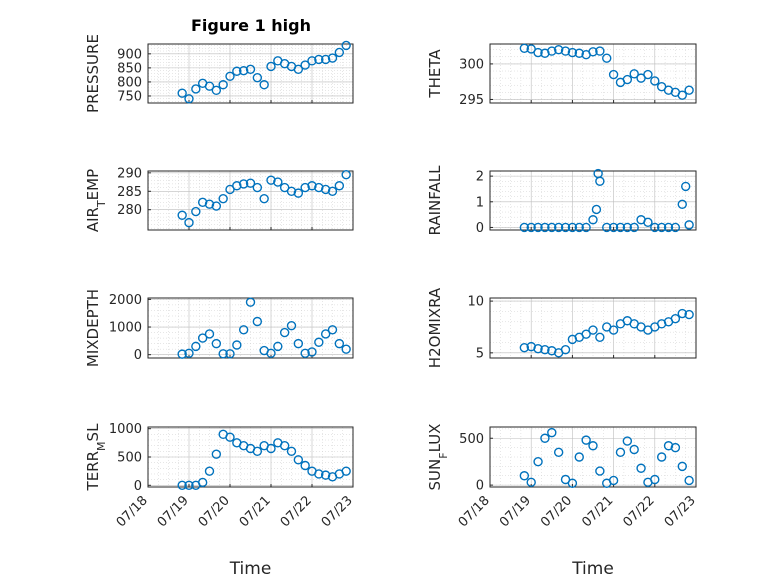 The height and width of the screenshot is (583, 778). Describe the element at coordinates (129, 68) in the screenshot. I see `y-tick-label: 850` at that location.